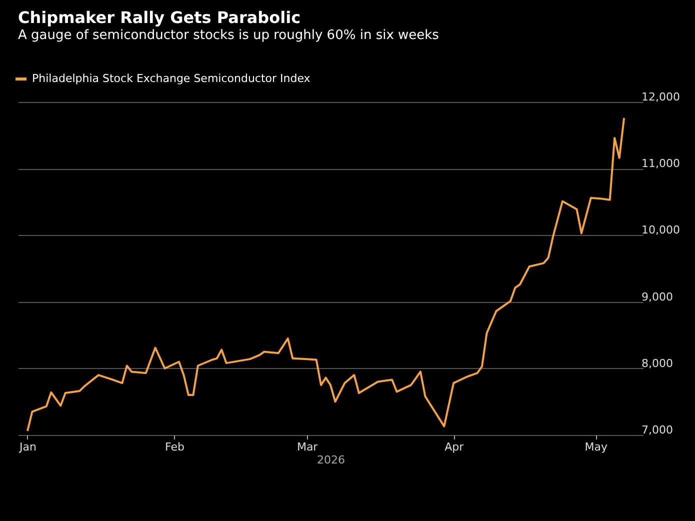 The width and height of the screenshot is (695, 521). Describe the element at coordinates (454, 447) in the screenshot. I see `x-tick-label: Apr` at that location.